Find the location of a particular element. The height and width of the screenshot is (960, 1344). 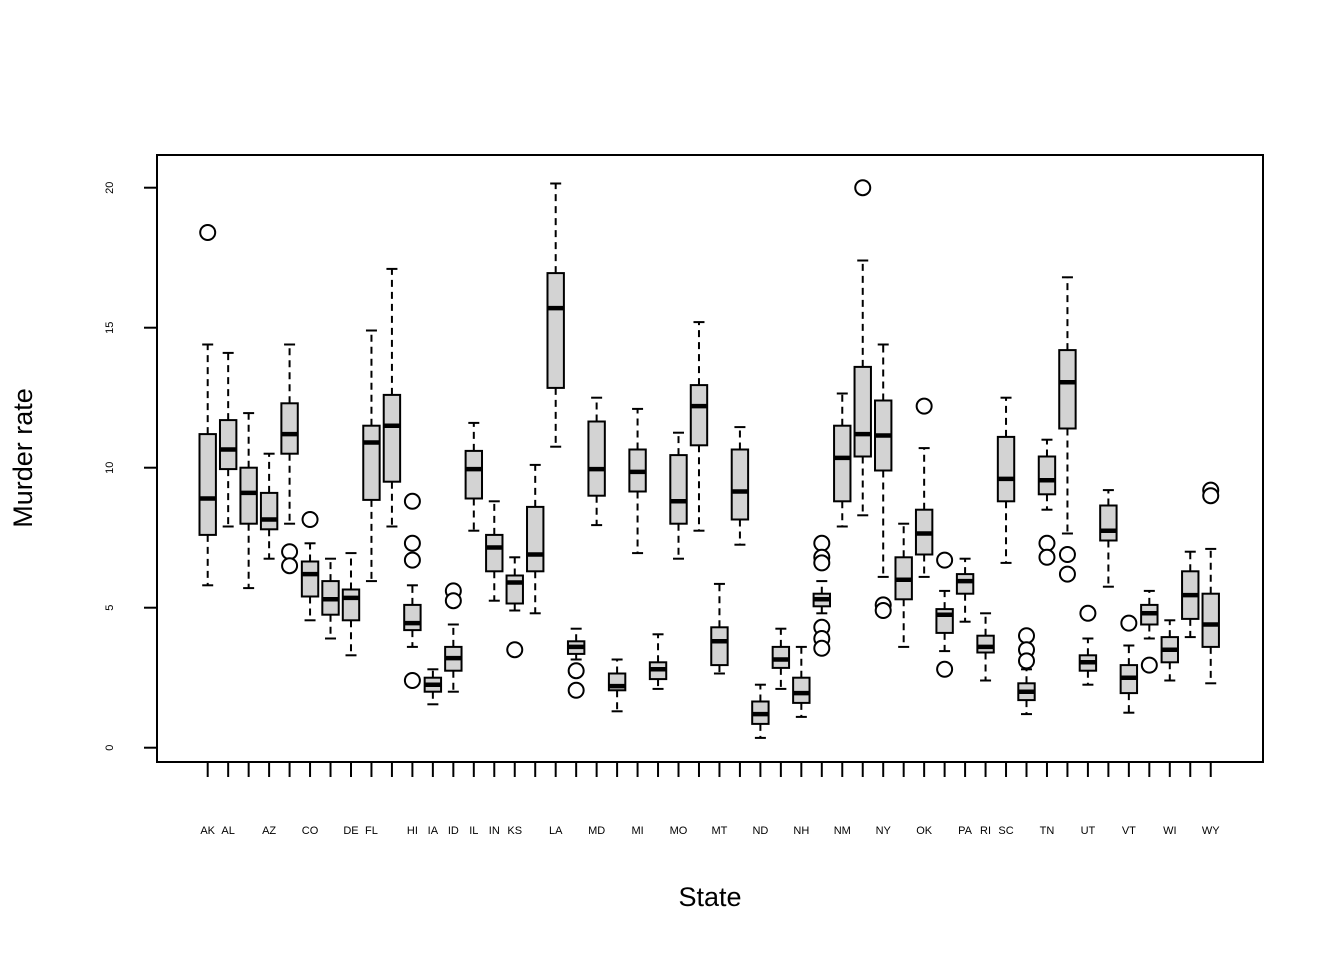

y-tick-label: 20 is located at coordinates (110, 188).